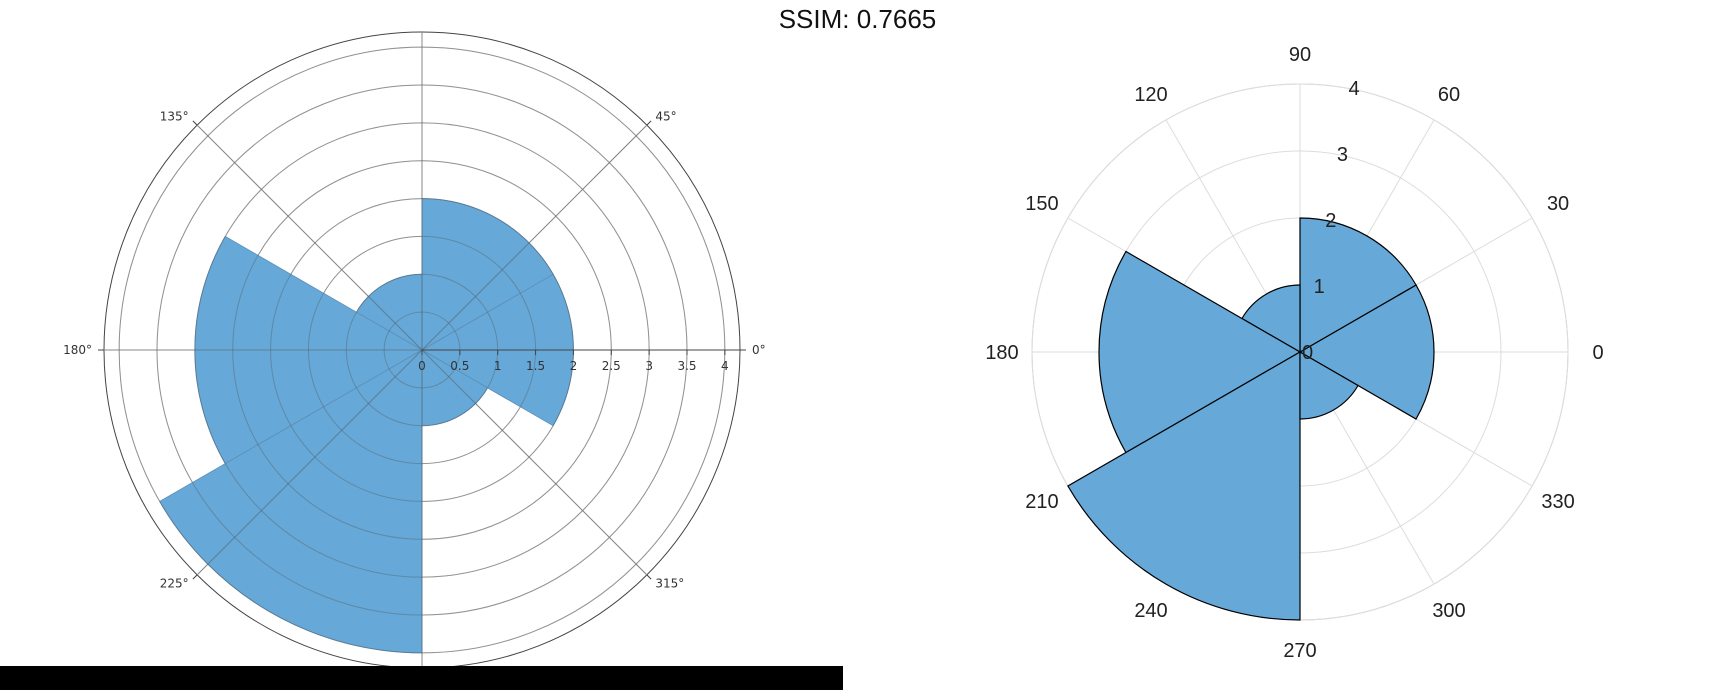  I want to click on angular-tick-label: 180, so click(1001, 353).